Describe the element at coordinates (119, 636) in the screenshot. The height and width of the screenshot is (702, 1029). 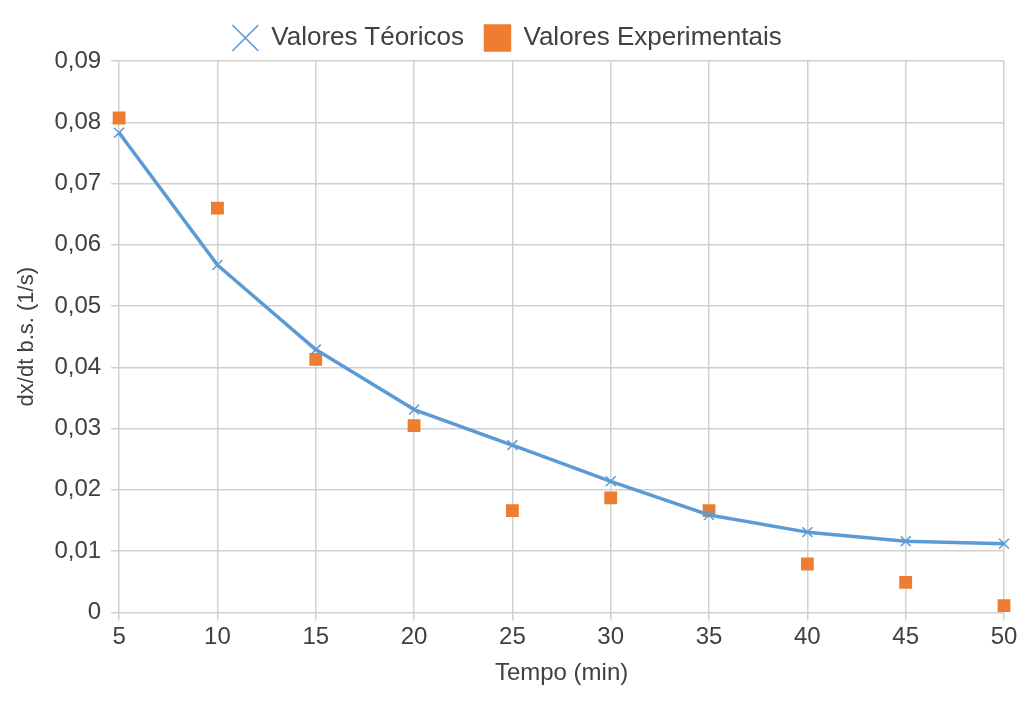
I see `x-tick-label: 5` at that location.